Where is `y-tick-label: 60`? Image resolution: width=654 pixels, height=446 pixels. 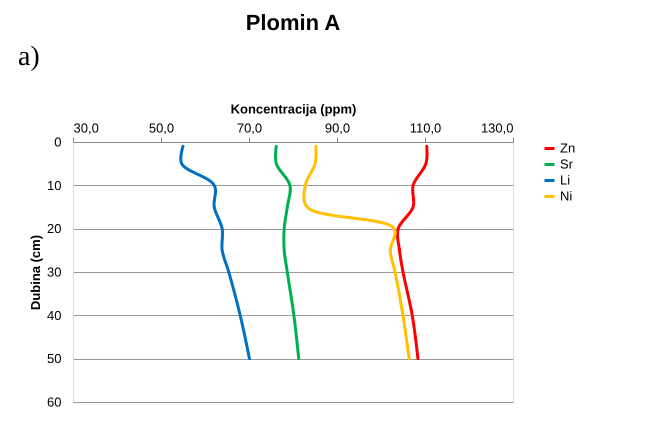
y-tick-label: 60 is located at coordinates (54, 402).